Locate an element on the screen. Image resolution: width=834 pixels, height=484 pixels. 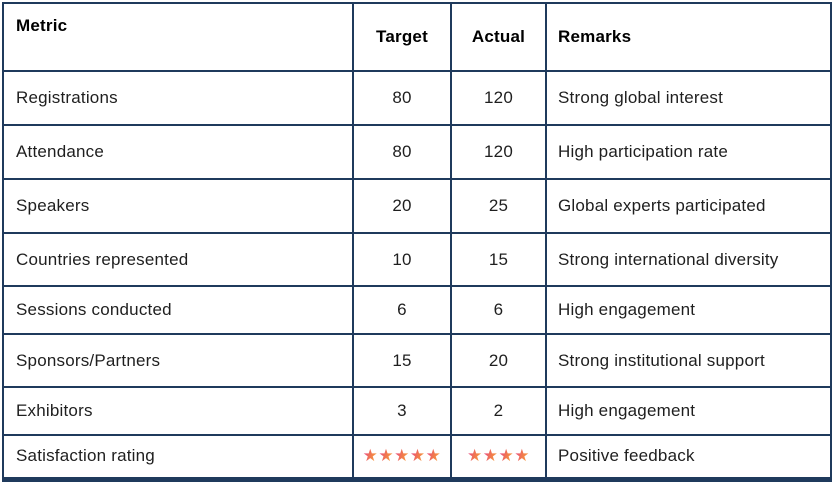
metric-cell: Sessions conducted is located at coordinates (178, 310).